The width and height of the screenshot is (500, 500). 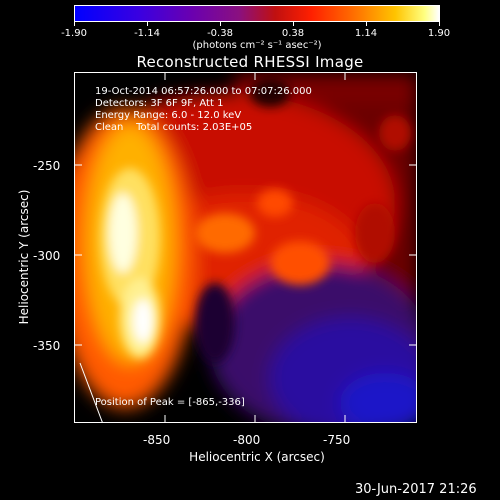 I want to click on y-axis-label: Heliocentric Y (arcsec), so click(x=24, y=257).